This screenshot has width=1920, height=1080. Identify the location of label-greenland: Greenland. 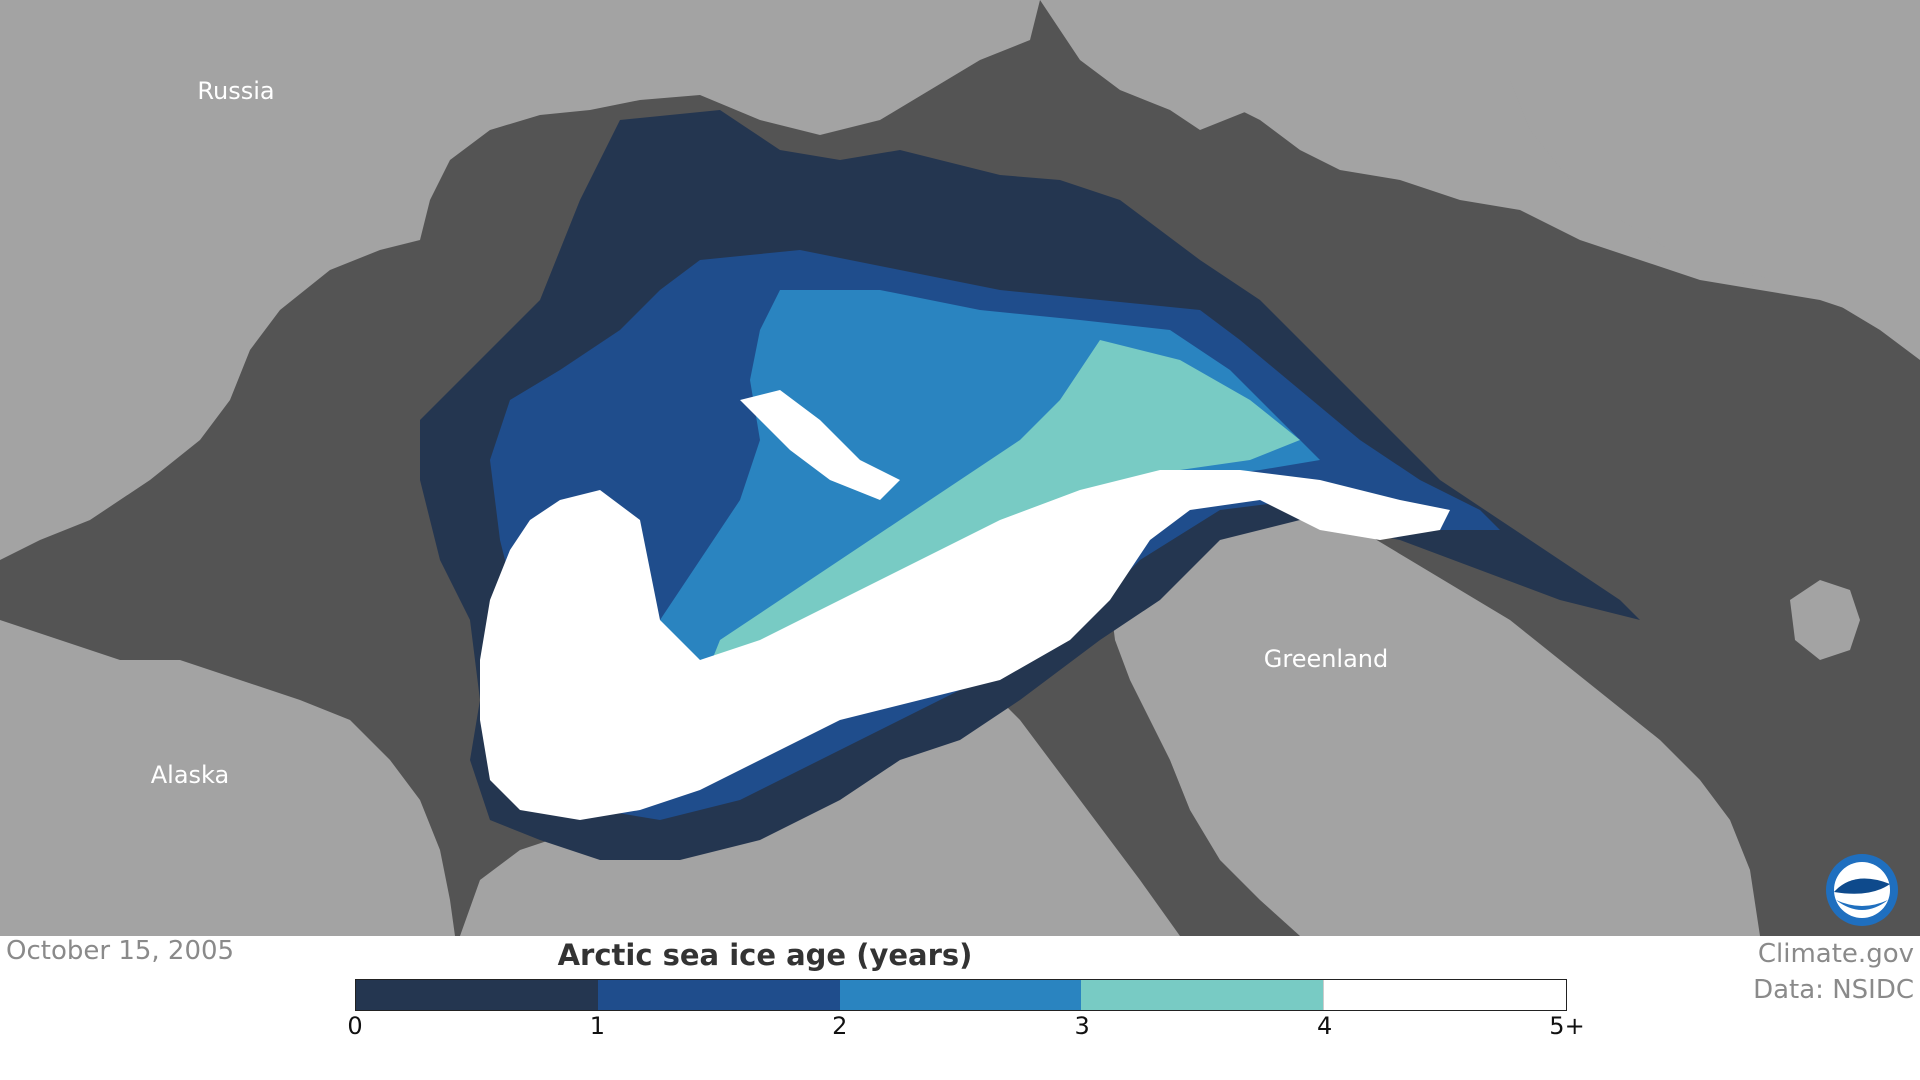
(1326, 659).